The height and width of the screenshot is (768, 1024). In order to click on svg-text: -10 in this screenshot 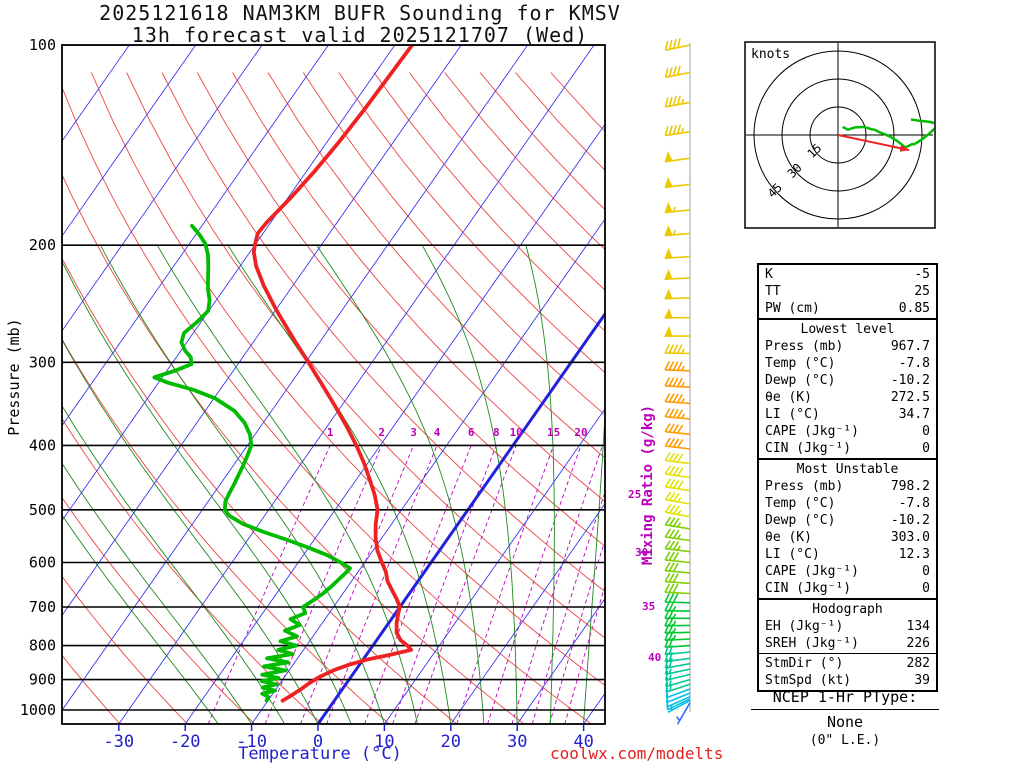, I will do `click(251, 742)`.